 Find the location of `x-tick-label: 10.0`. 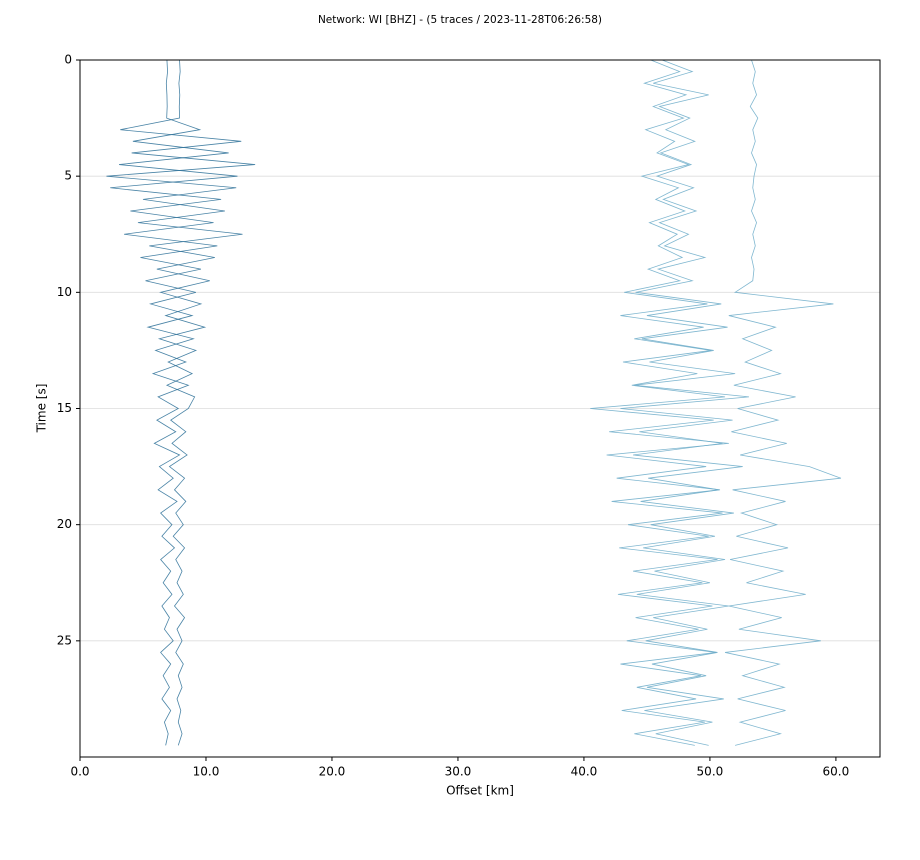

x-tick-label: 10.0 is located at coordinates (206, 772).